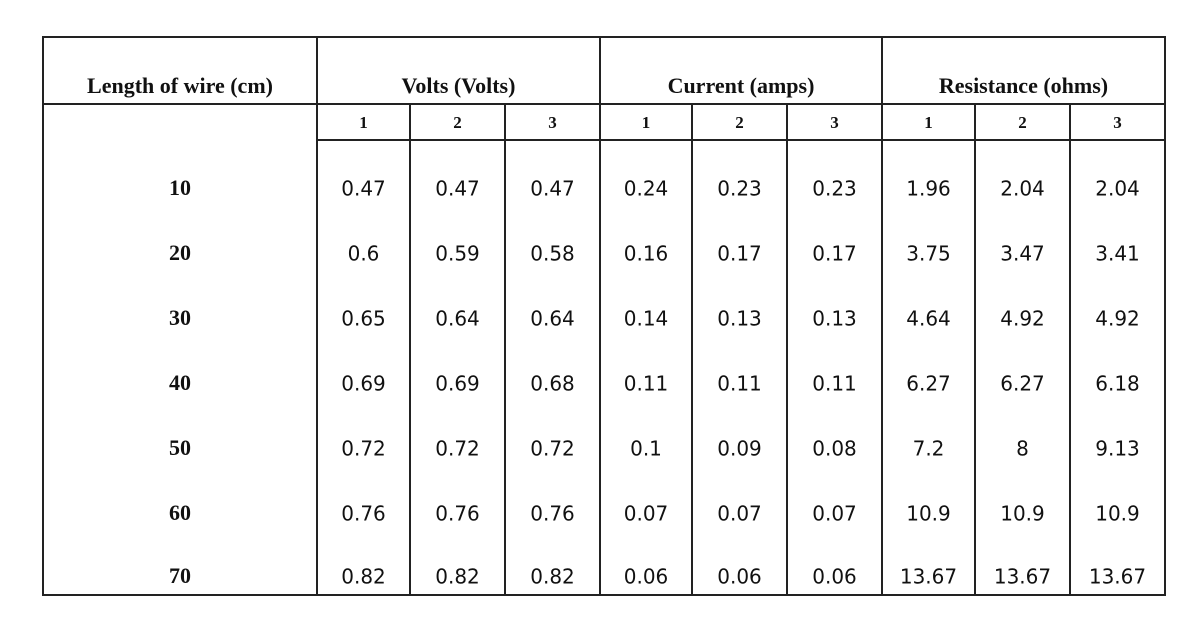 This screenshot has height=628, width=1200. What do you see at coordinates (457, 254) in the screenshot?
I see `cell-value: 0.59` at bounding box center [457, 254].